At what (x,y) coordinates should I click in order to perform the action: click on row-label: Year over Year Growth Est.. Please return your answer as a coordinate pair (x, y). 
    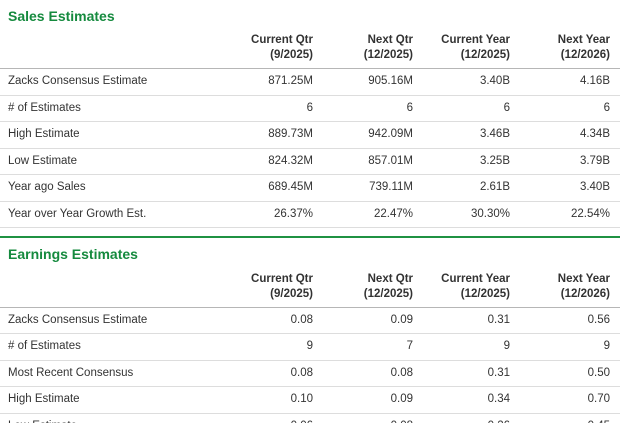
    Looking at the image, I should click on (106, 215).